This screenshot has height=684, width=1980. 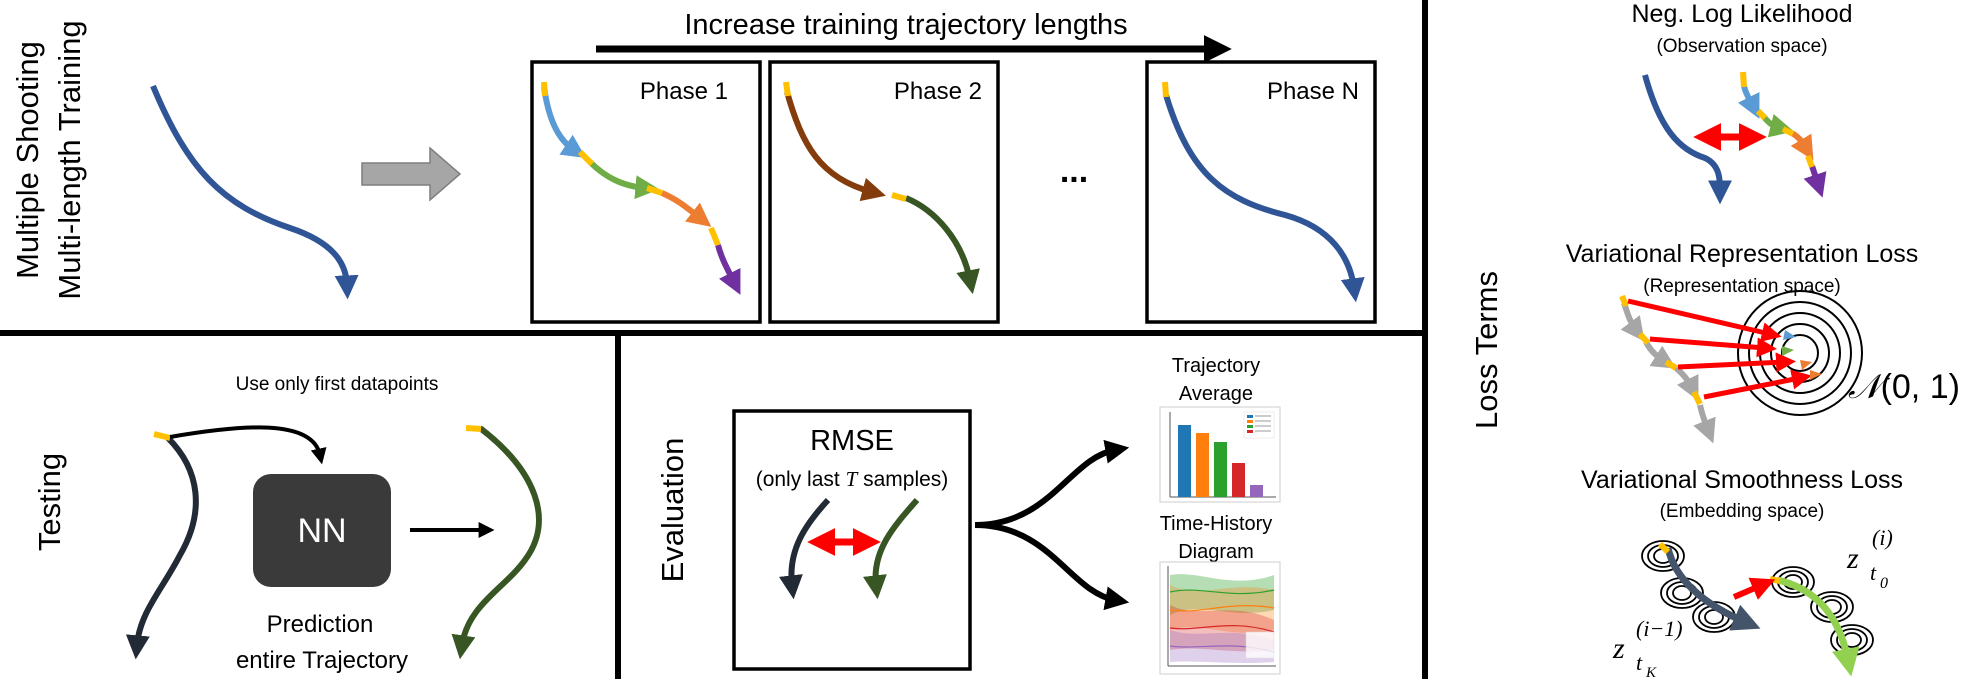 I want to click on z-next-subsub: 0, so click(x=1884, y=583).